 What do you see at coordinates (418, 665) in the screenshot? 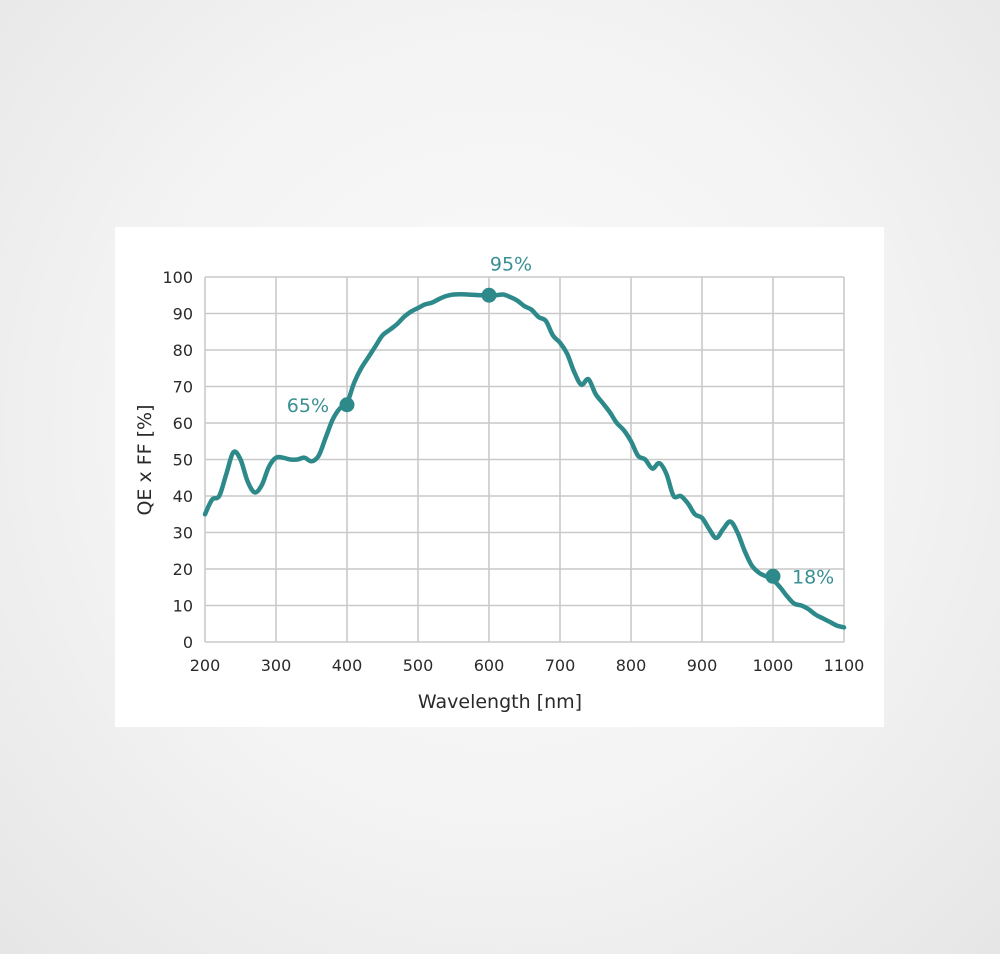
I see `x-tick-label: 500` at bounding box center [418, 665].